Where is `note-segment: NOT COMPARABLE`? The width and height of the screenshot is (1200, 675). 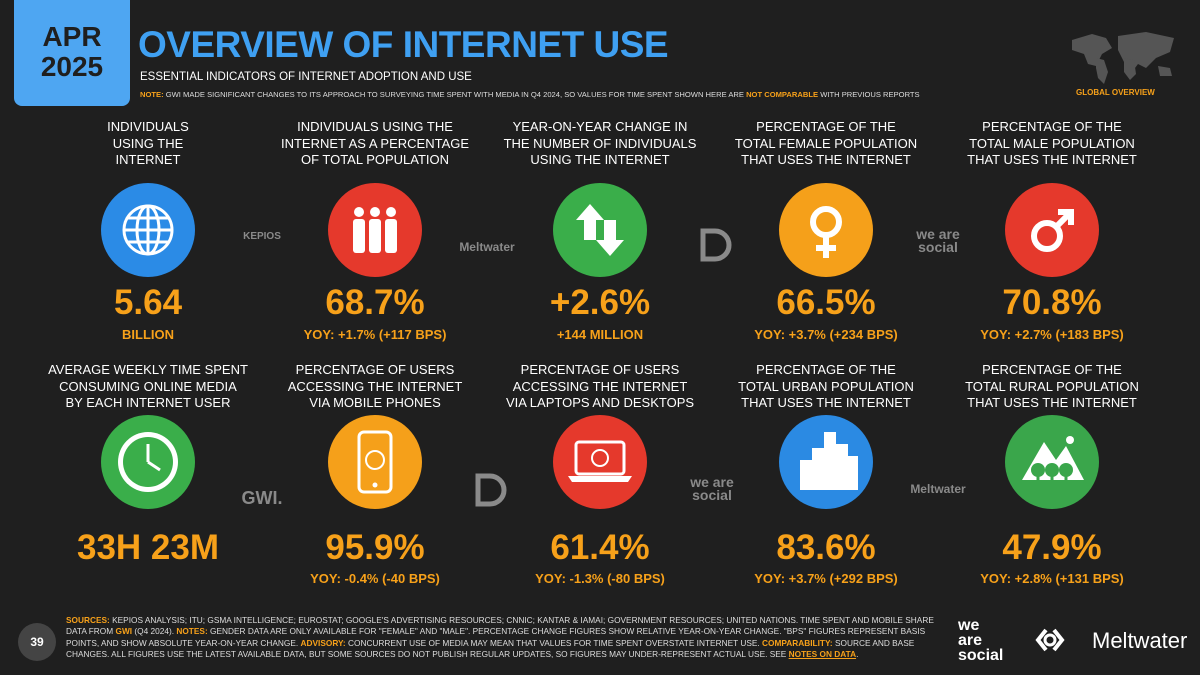 note-segment: NOT COMPARABLE is located at coordinates (782, 94).